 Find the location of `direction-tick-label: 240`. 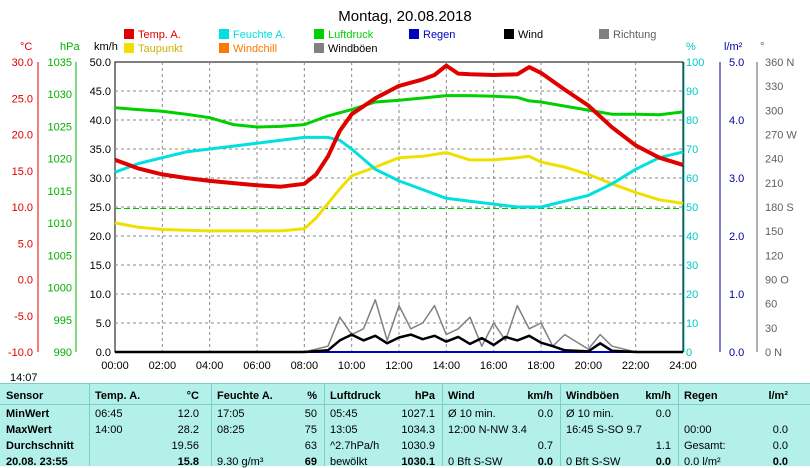

direction-tick-label: 240 is located at coordinates (774, 160).